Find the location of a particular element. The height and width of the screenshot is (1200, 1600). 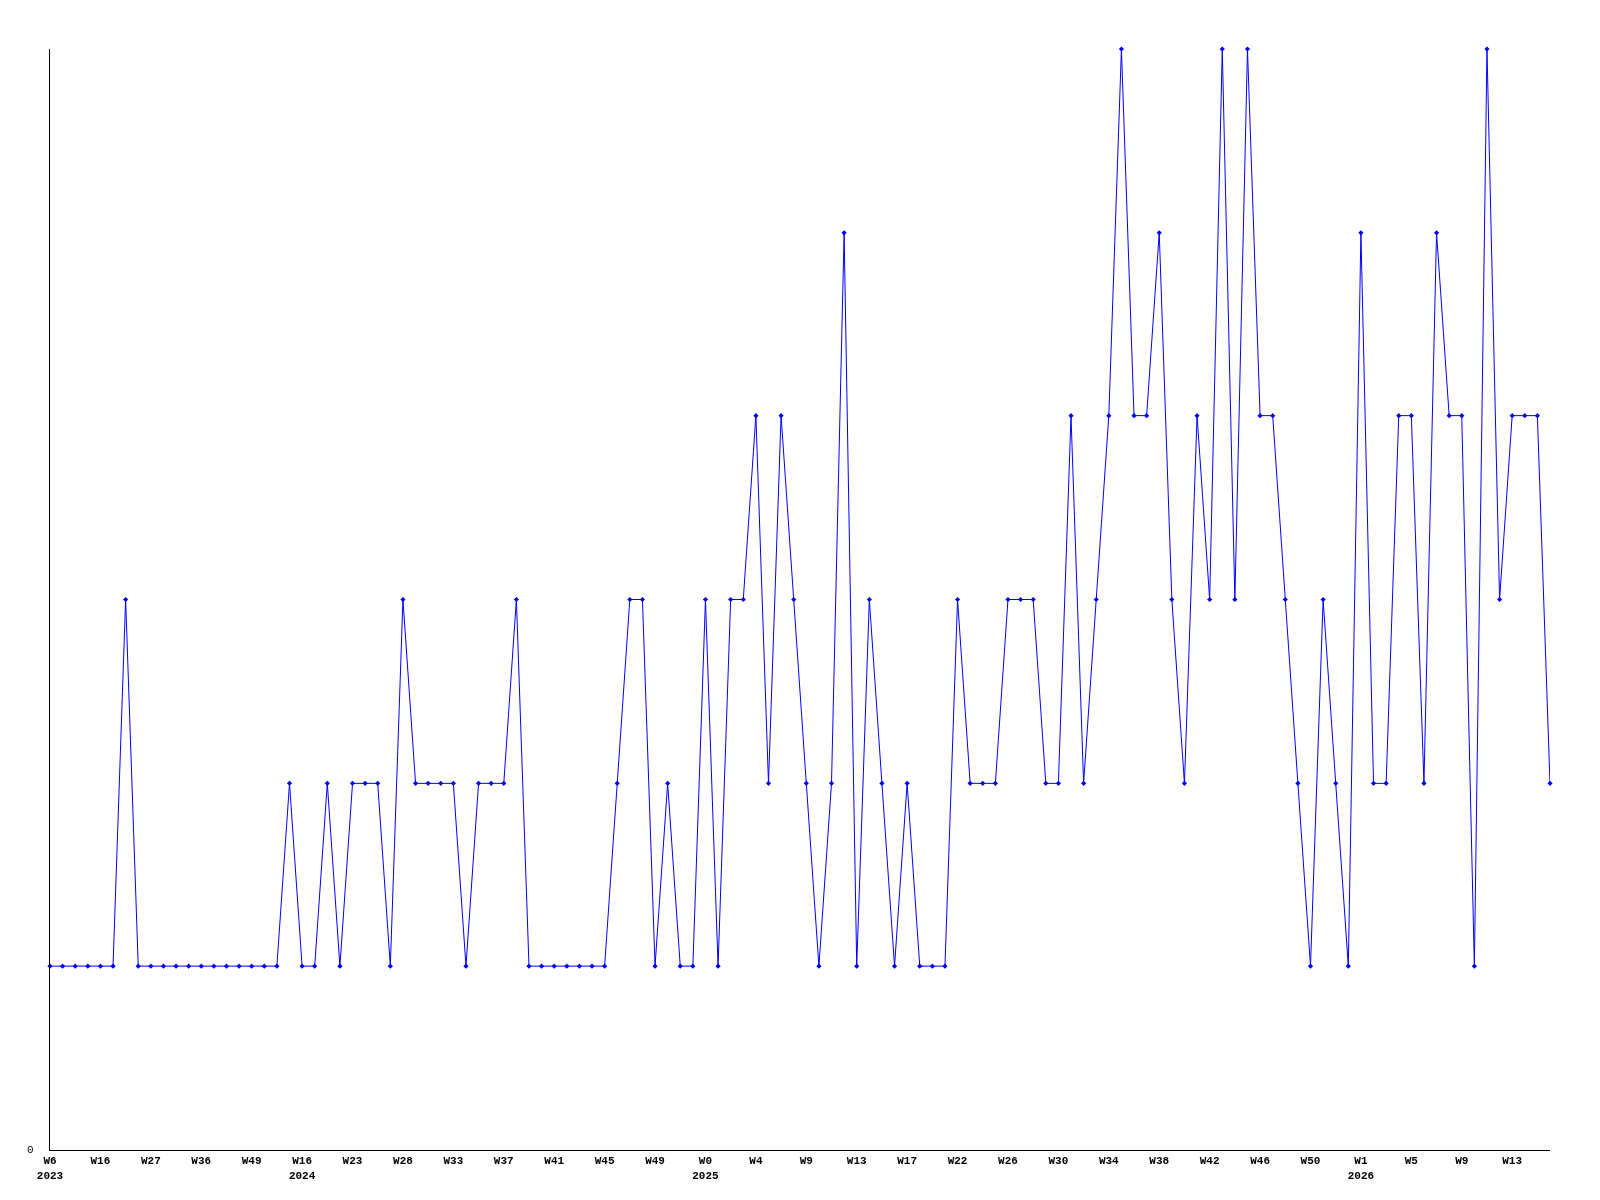

x-tick-label: W17 is located at coordinates (907, 1161).